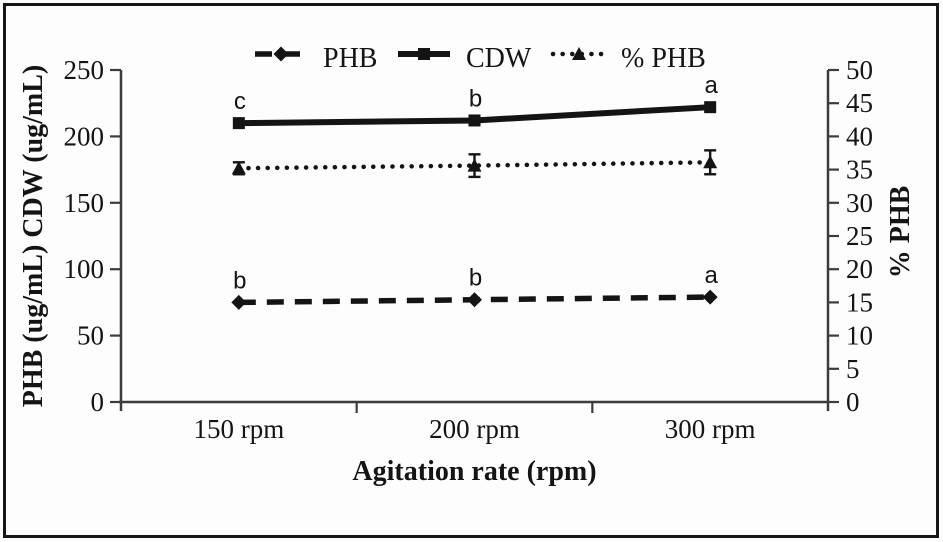 This screenshot has width=943, height=542. What do you see at coordinates (859, 170) in the screenshot?
I see `right-axis-tick-label: 35` at bounding box center [859, 170].